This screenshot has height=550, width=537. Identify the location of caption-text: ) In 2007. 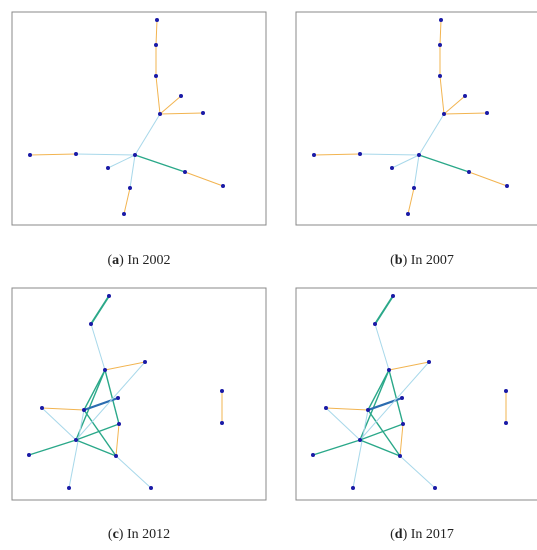
(428, 260).